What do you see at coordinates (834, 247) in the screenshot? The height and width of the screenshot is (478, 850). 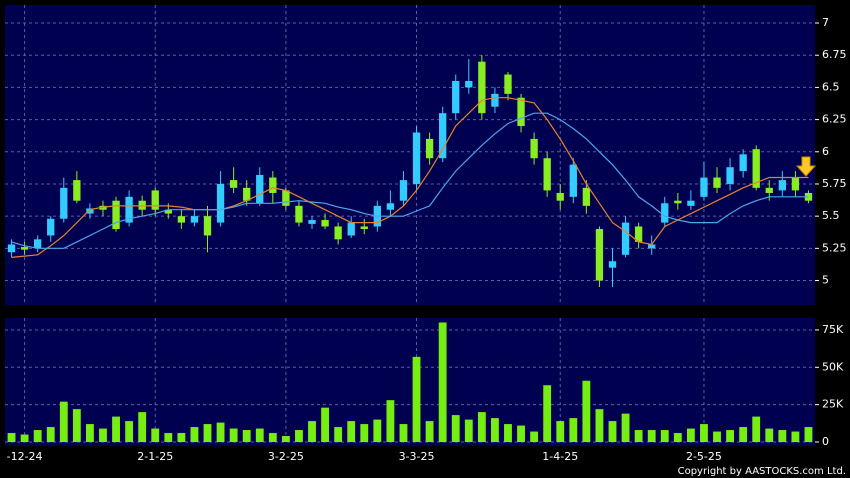 I see `y-tick-label: 5.25` at bounding box center [834, 247].